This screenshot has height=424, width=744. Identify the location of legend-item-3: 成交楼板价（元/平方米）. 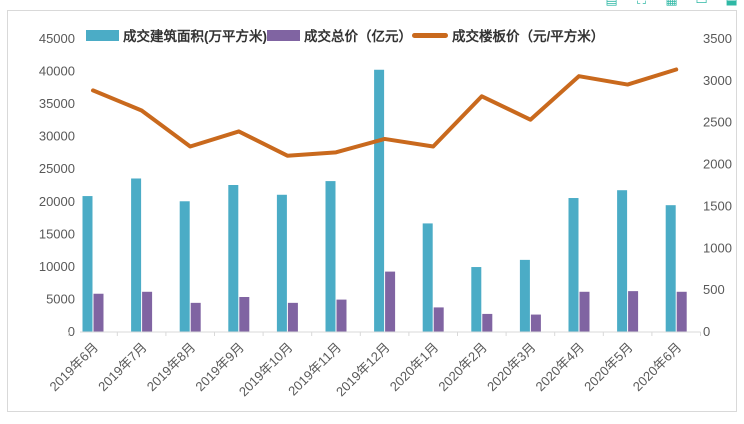
(508, 35).